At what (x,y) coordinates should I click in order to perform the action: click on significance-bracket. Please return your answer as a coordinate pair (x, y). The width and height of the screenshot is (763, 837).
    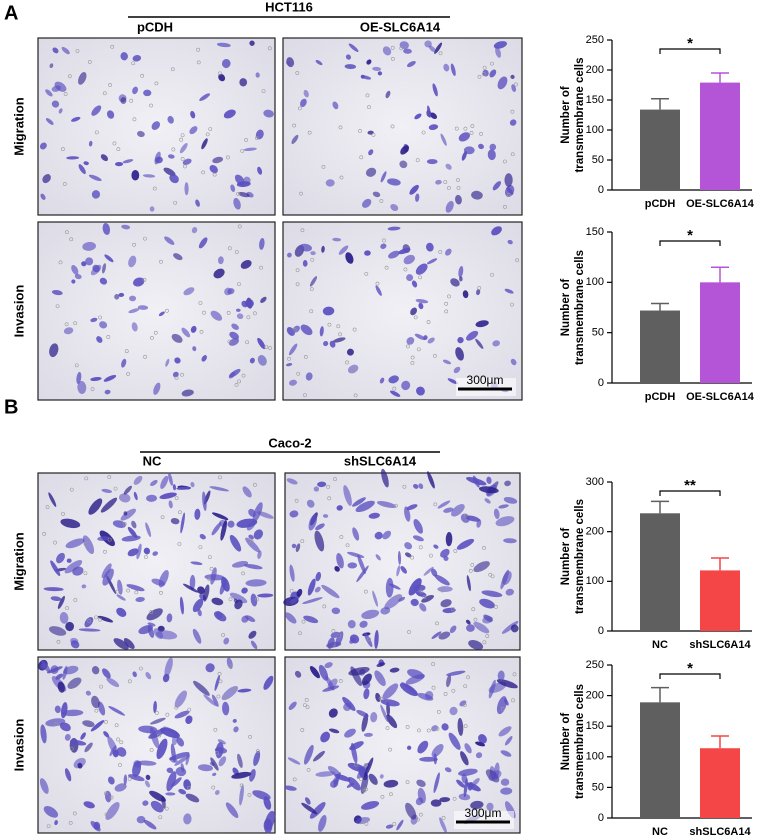
    Looking at the image, I should click on (690, 676).